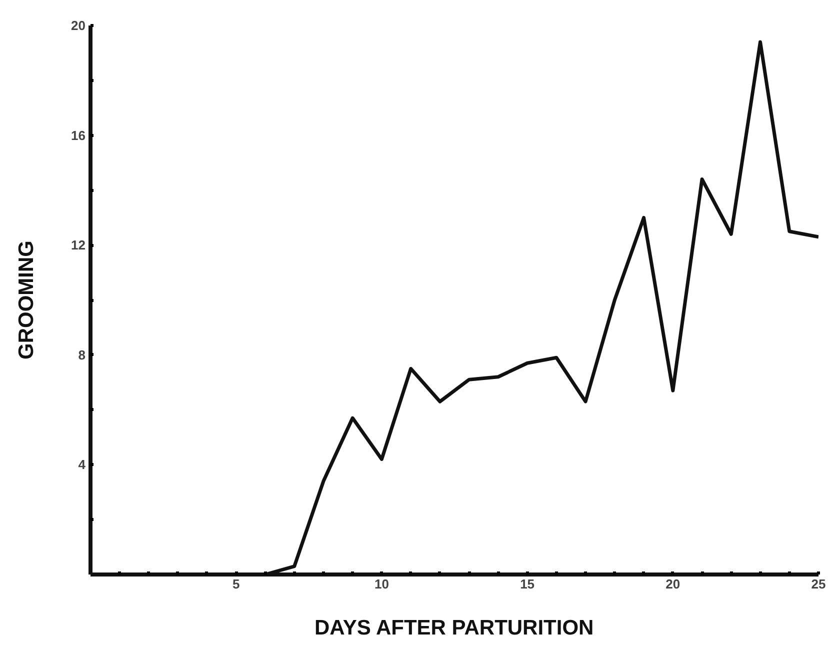 This screenshot has height=664, width=833. I want to click on y-tick-label: 8, so click(82, 354).